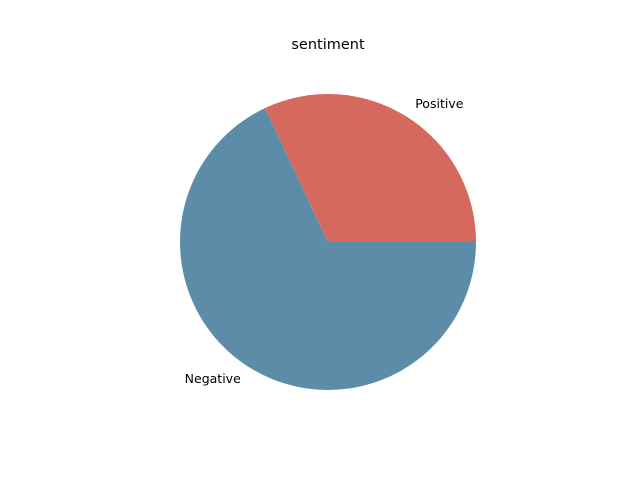  What do you see at coordinates (370, 167) in the screenshot?
I see `pie-slice-positive` at bounding box center [370, 167].